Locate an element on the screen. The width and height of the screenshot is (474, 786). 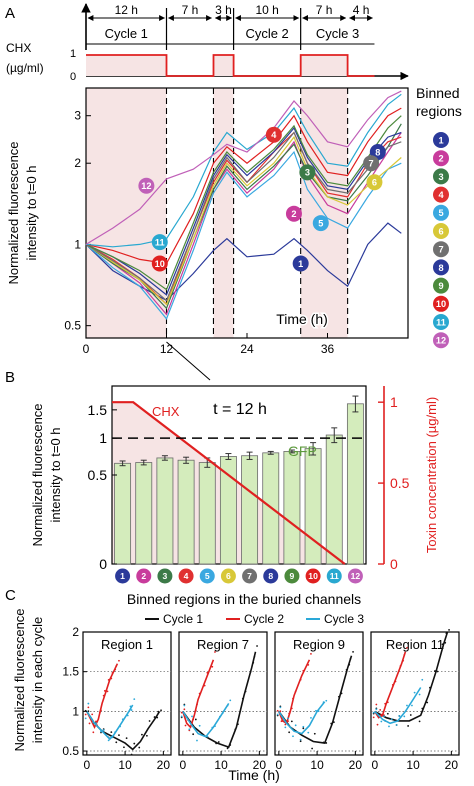
b-category-10-dot is located at coordinates (313, 576).